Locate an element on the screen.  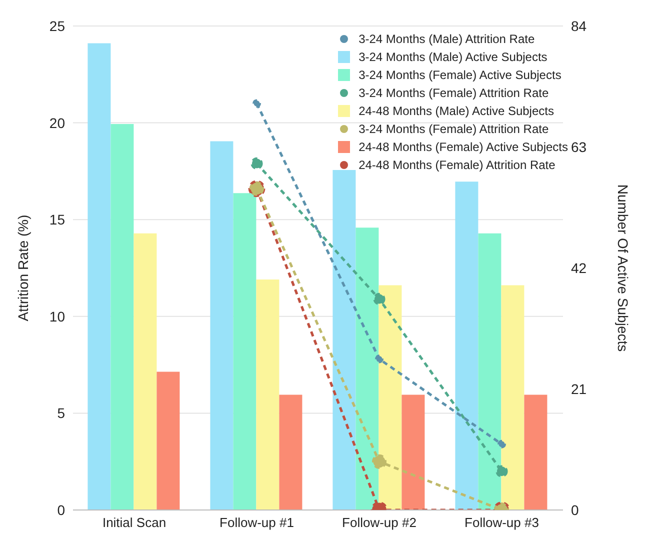
legend-label: 3-24 Months (Male) Attrition Rate is located at coordinates (446, 39).